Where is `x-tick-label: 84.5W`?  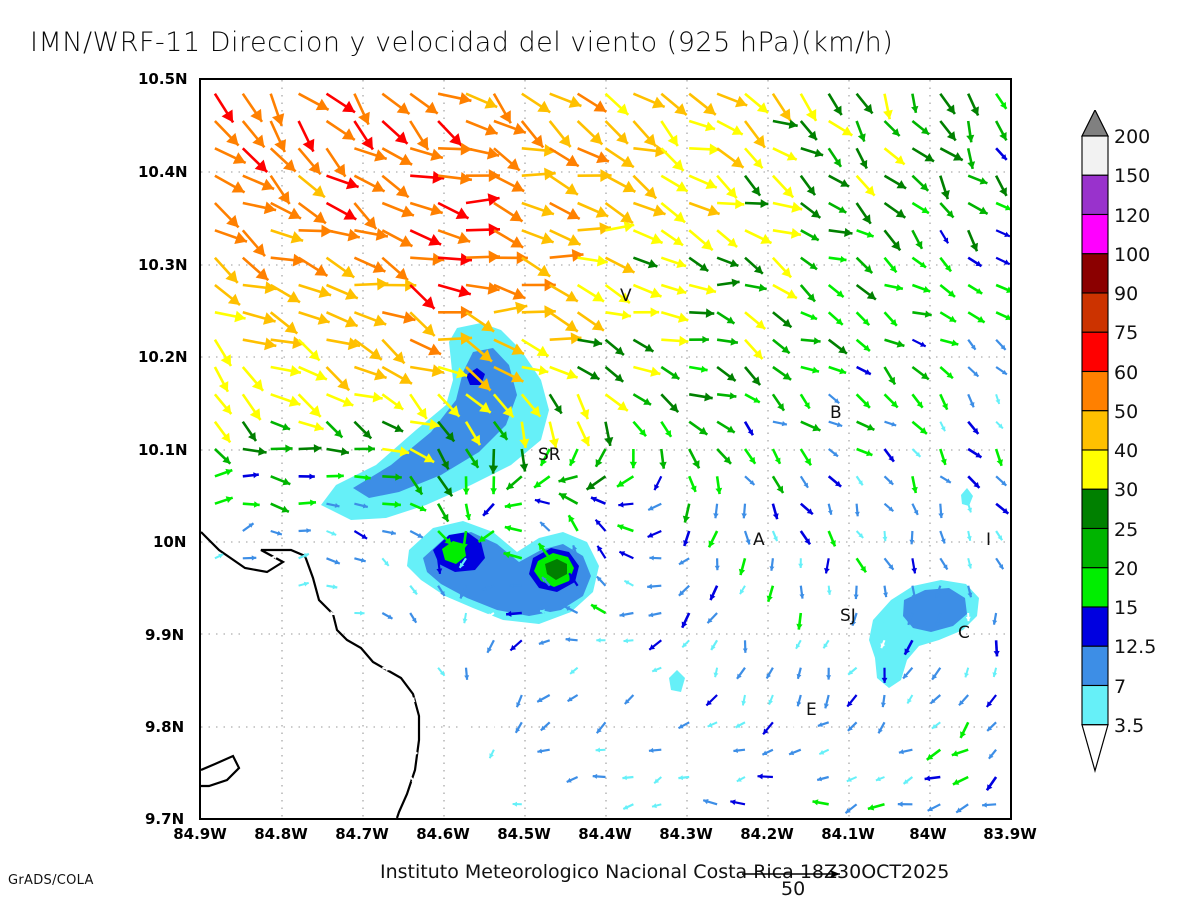 x-tick-label: 84.5W is located at coordinates (524, 834).